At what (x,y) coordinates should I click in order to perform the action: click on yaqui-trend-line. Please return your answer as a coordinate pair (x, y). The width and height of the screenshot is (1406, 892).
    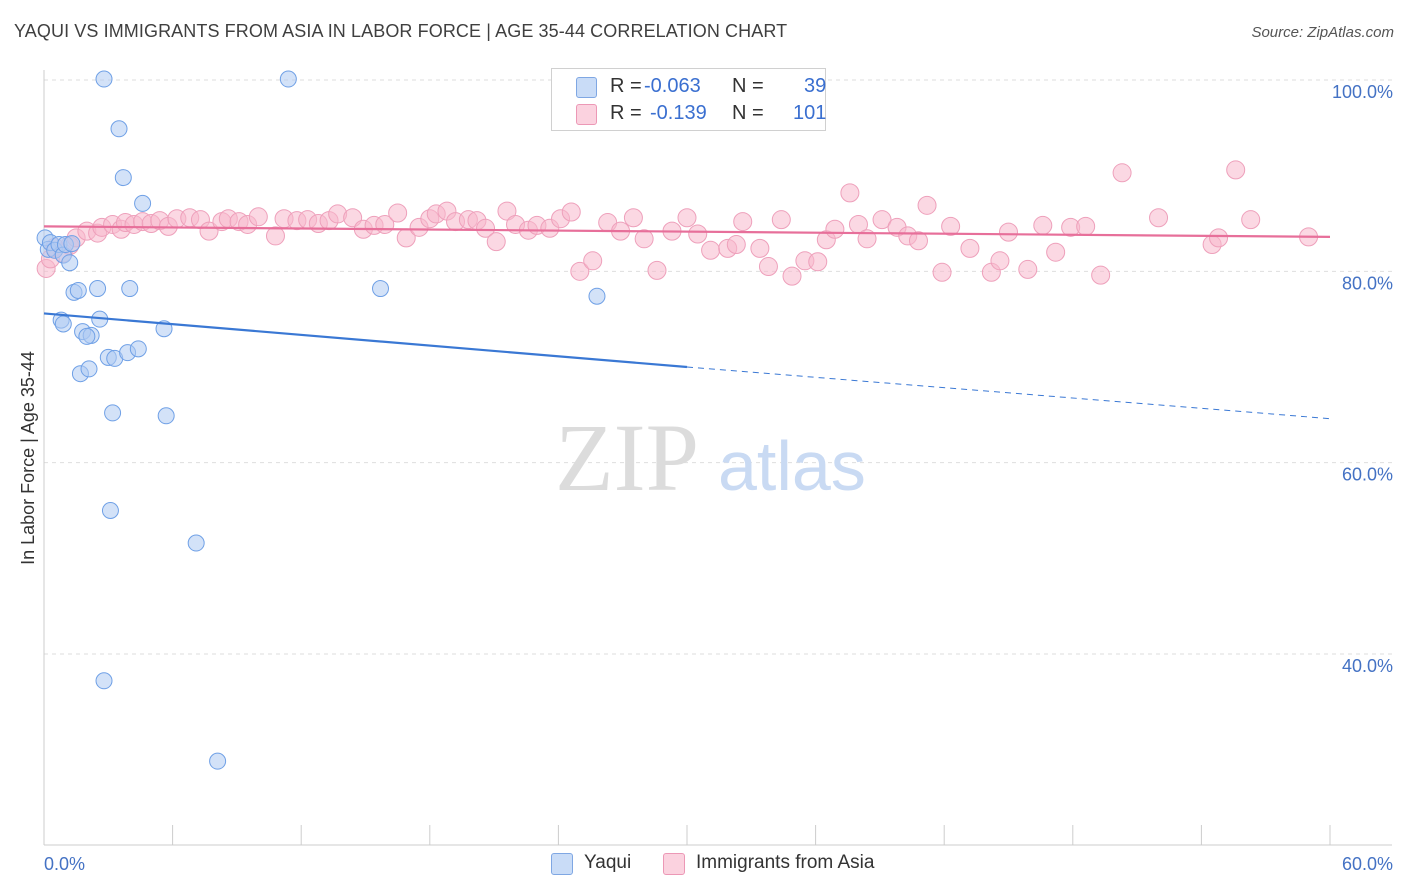
    Looking at the image, I should click on (365, 340).